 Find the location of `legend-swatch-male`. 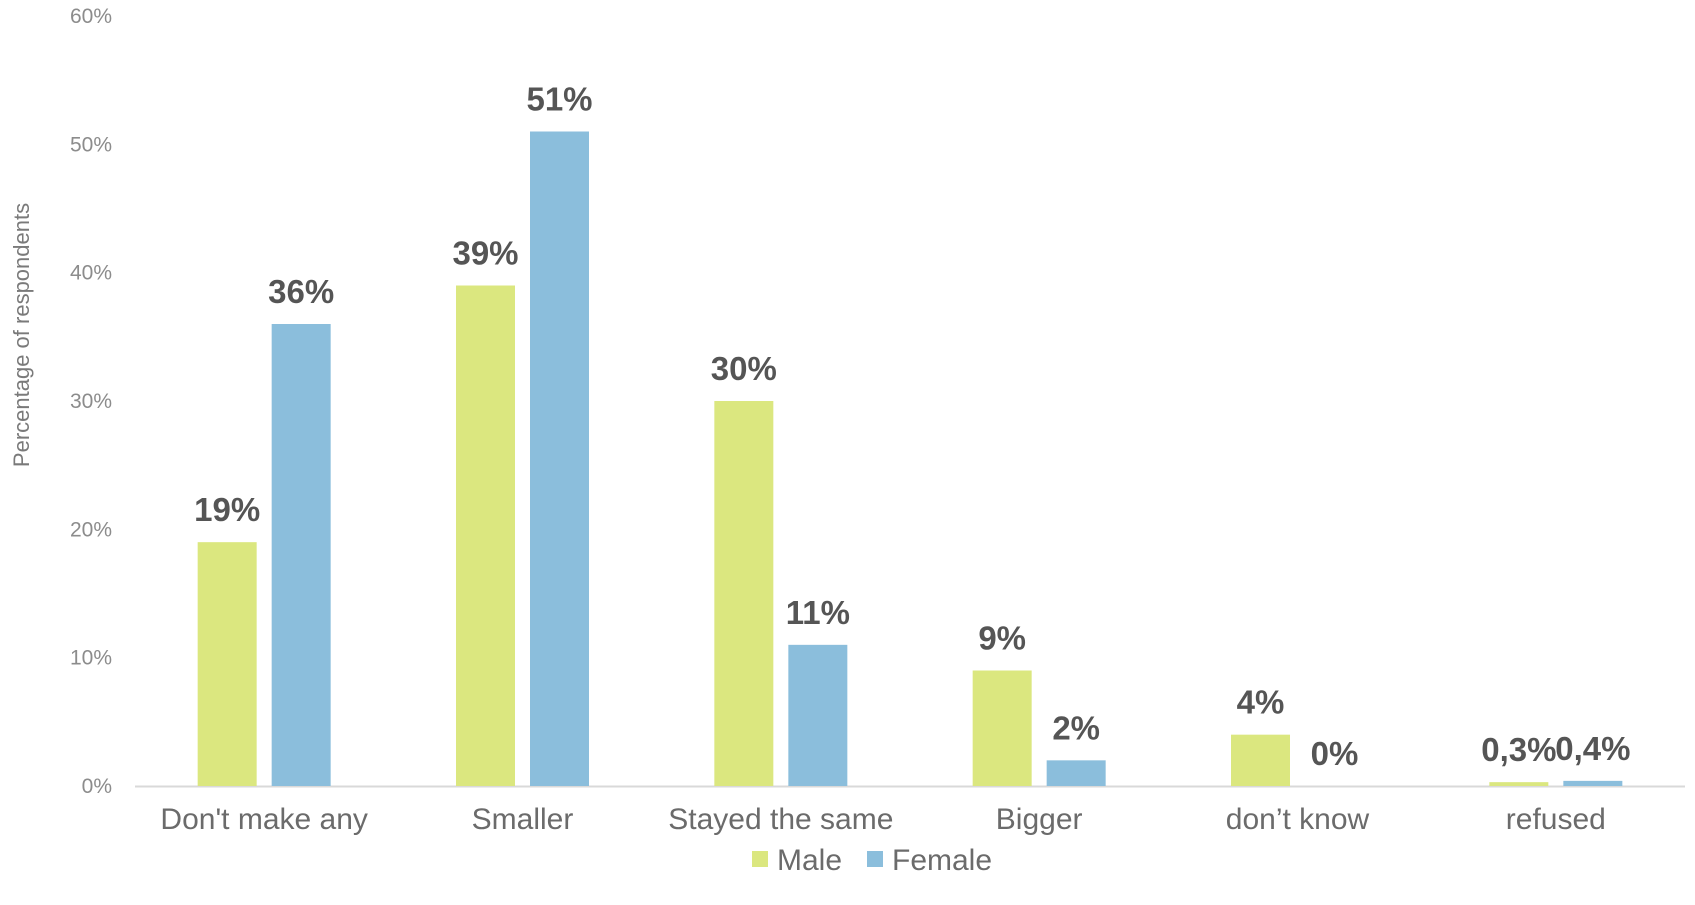

legend-swatch-male is located at coordinates (760, 859).